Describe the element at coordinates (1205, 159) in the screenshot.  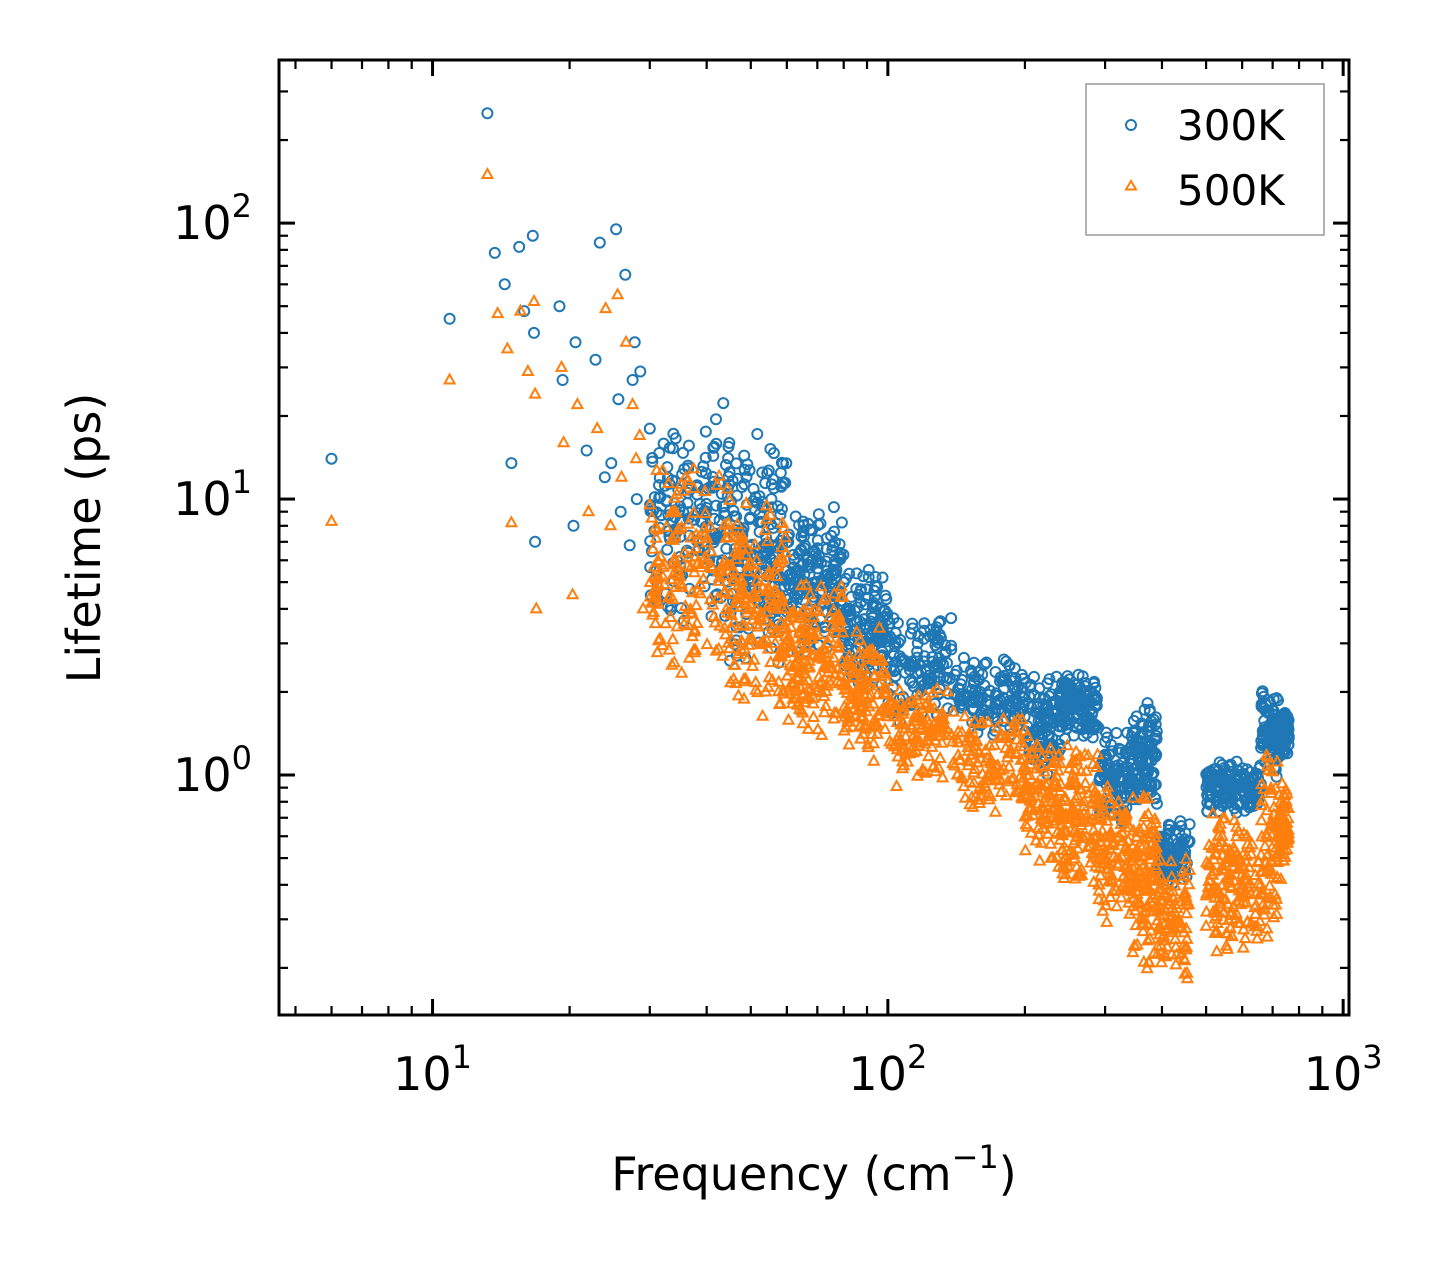
I see `legend-box` at that location.